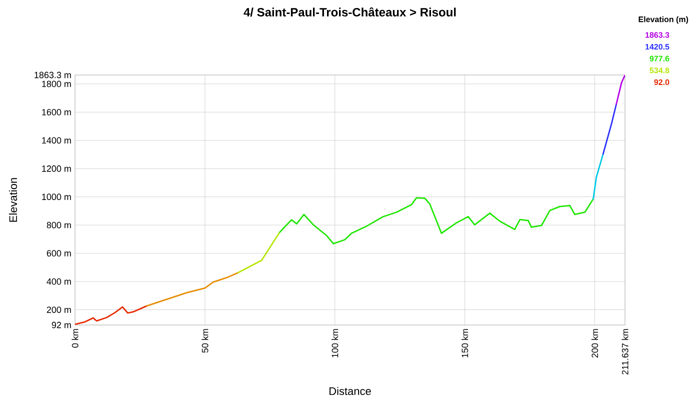  What do you see at coordinates (658, 35) in the screenshot?
I see `text: 1863.3` at bounding box center [658, 35].